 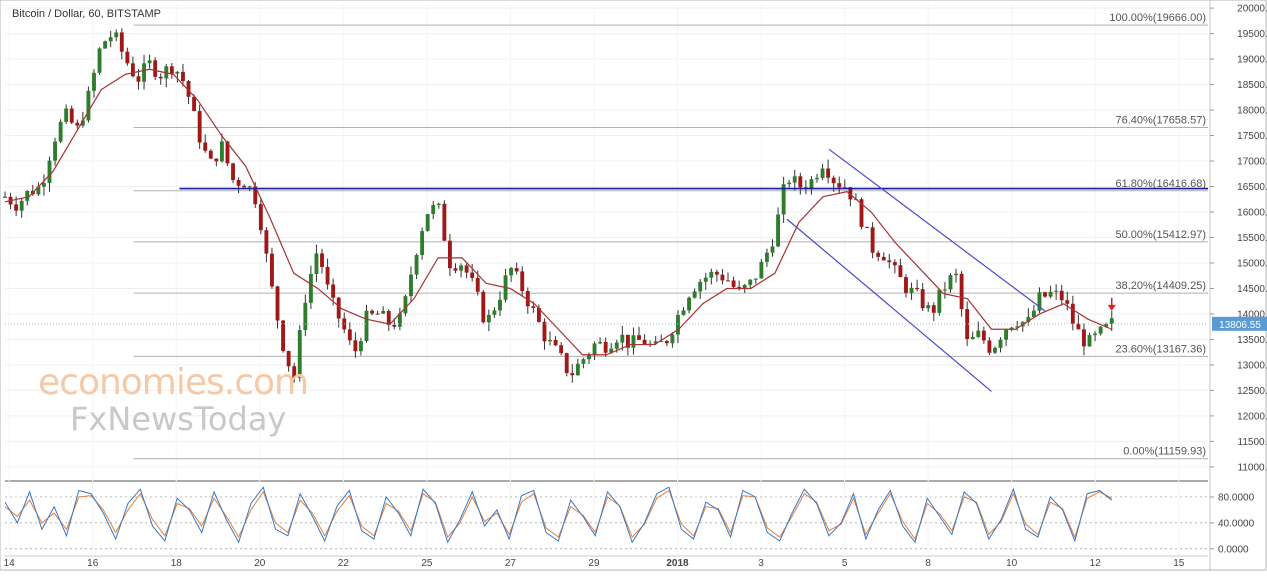 What do you see at coordinates (10, 563) in the screenshot?
I see `time-tick-label: 14` at bounding box center [10, 563].